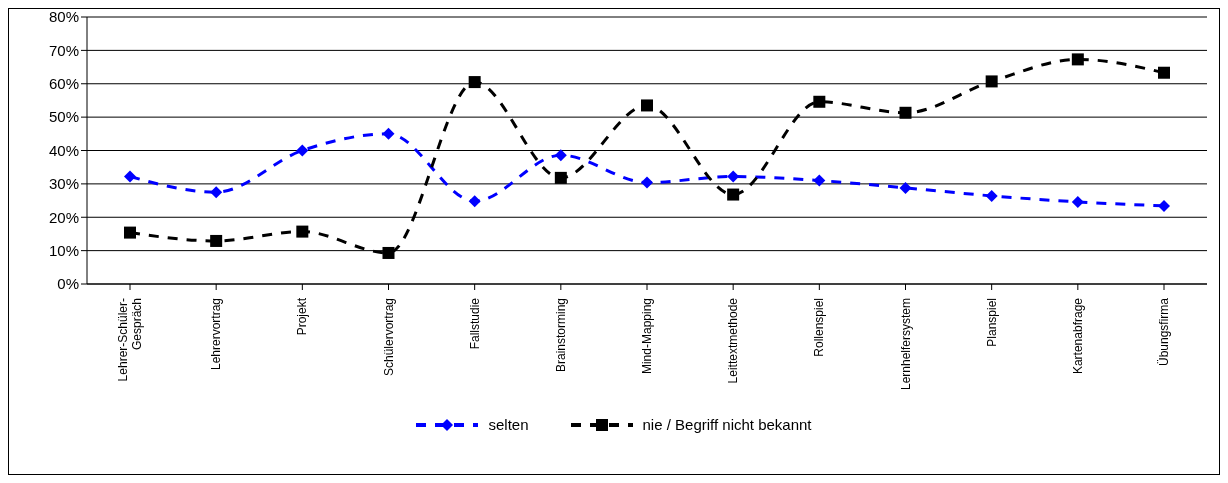  I want to click on x-tick-label: Lehrervortrag, so click(216, 334).